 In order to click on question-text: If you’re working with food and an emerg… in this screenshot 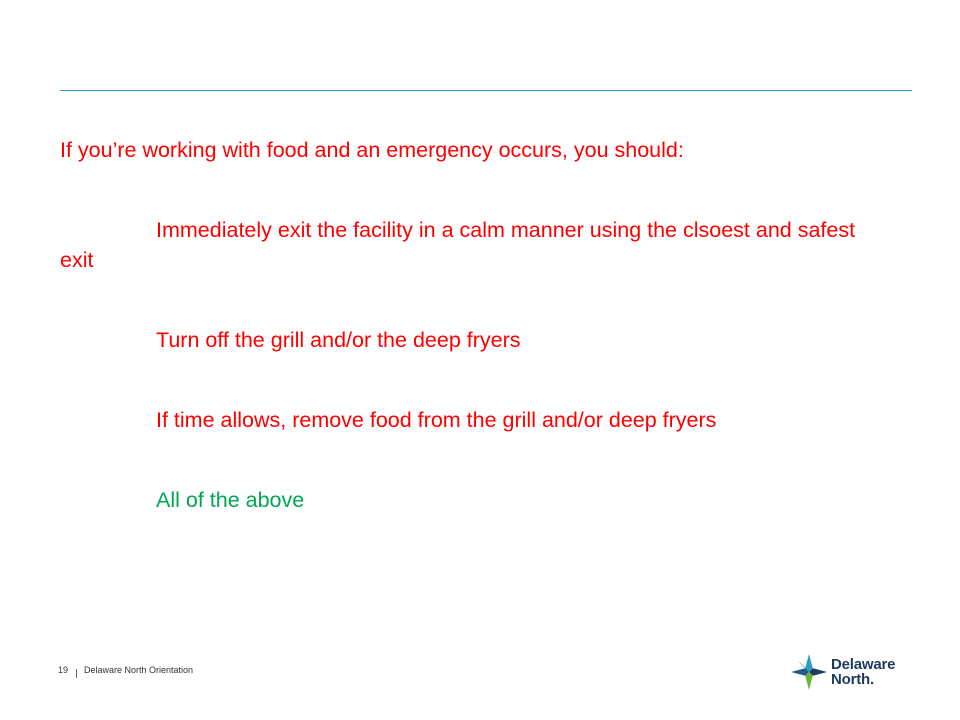, I will do `click(372, 150)`.